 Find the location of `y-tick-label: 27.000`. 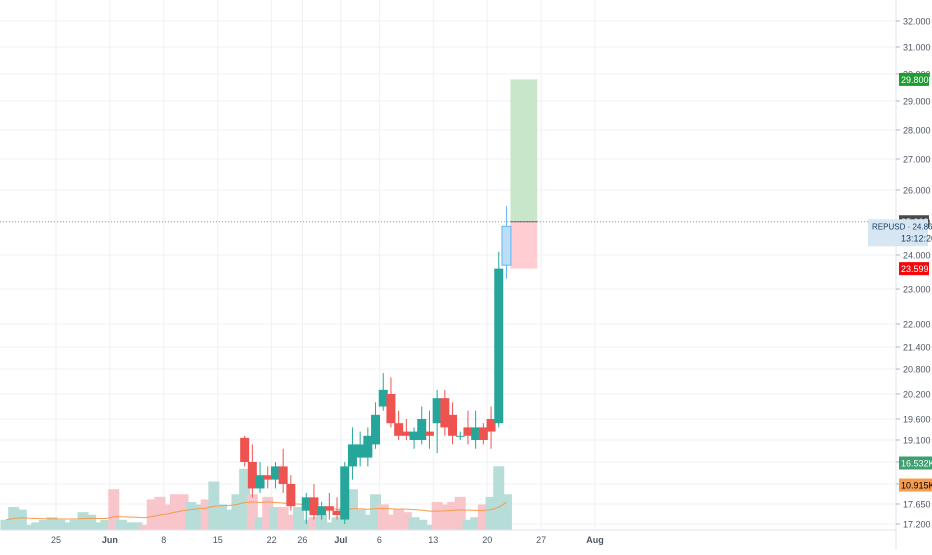

y-tick-label: 27.000 is located at coordinates (917, 160).